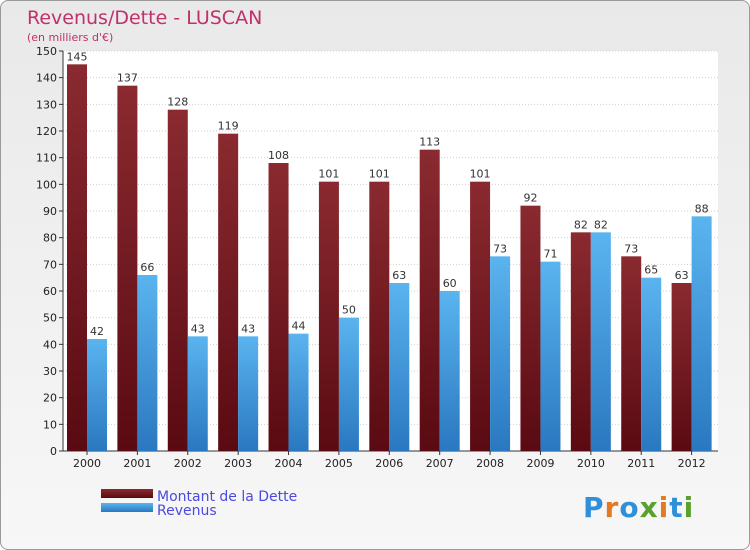  Describe the element at coordinates (540, 463) in the screenshot. I see `x-tick-label: 2009` at that location.